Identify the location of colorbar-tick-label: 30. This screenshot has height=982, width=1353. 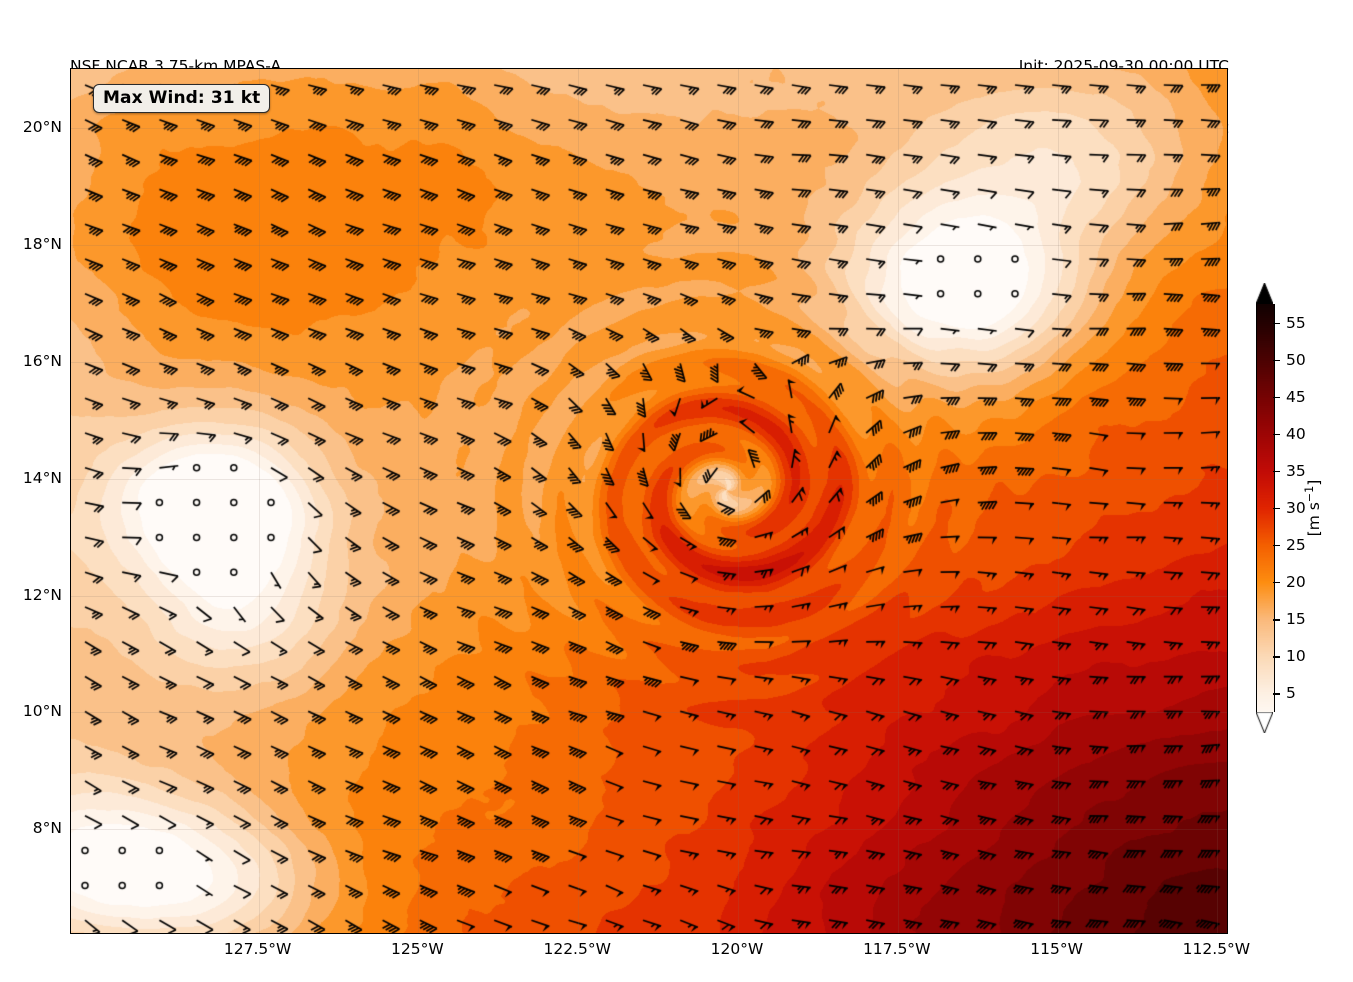
(1296, 508).